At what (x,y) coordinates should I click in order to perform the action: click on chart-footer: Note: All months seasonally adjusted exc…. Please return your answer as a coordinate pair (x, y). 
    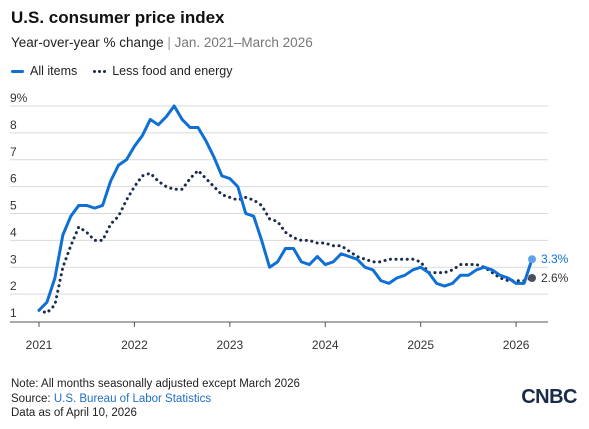
    Looking at the image, I should click on (155, 399).